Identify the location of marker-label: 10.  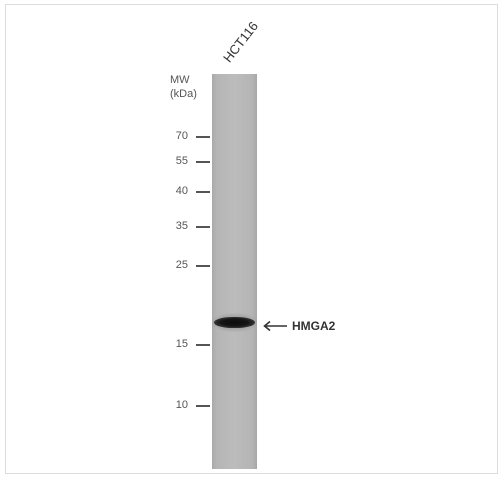
(181, 405).